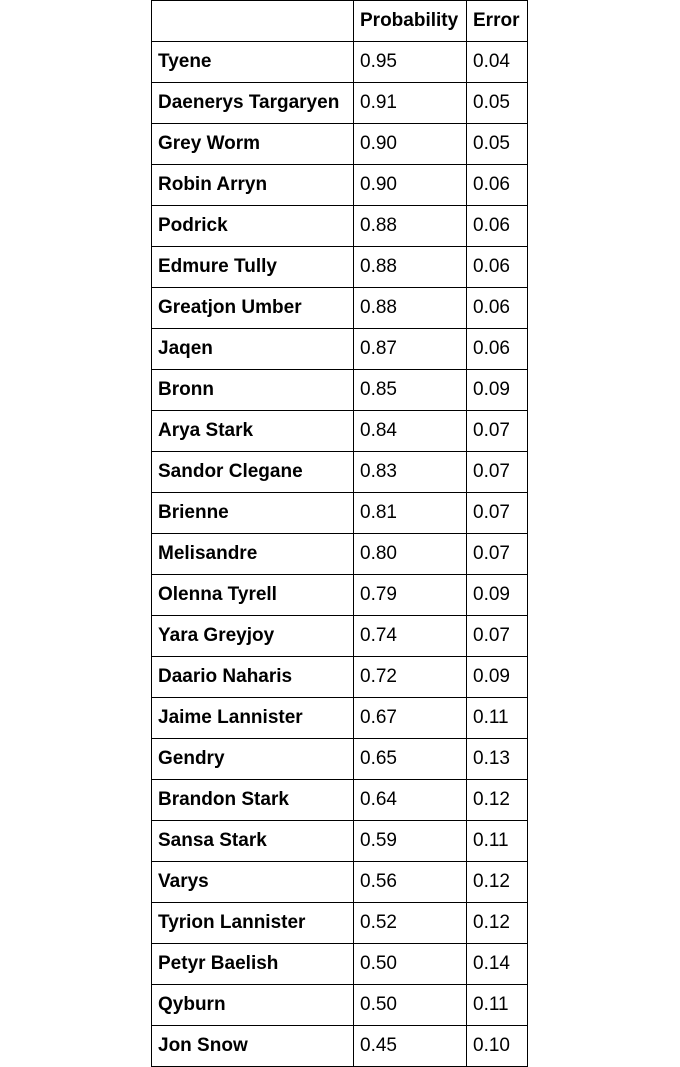 The width and height of the screenshot is (680, 1067). I want to click on table-row: Edmure Tully 0.88 0.06, so click(339, 267).